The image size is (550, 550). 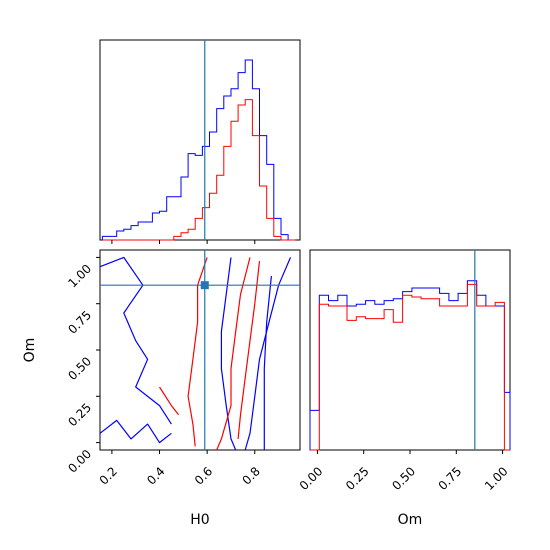 What do you see at coordinates (410, 520) in the screenshot?
I see `x-axis-label-om: Om` at bounding box center [410, 520].